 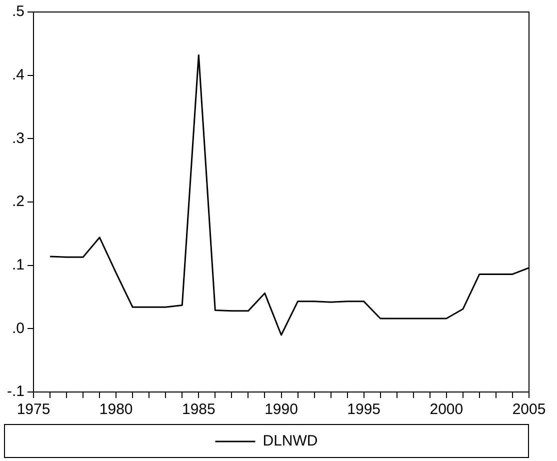 I want to click on y-tick-label: -.1, so click(x=15, y=391).